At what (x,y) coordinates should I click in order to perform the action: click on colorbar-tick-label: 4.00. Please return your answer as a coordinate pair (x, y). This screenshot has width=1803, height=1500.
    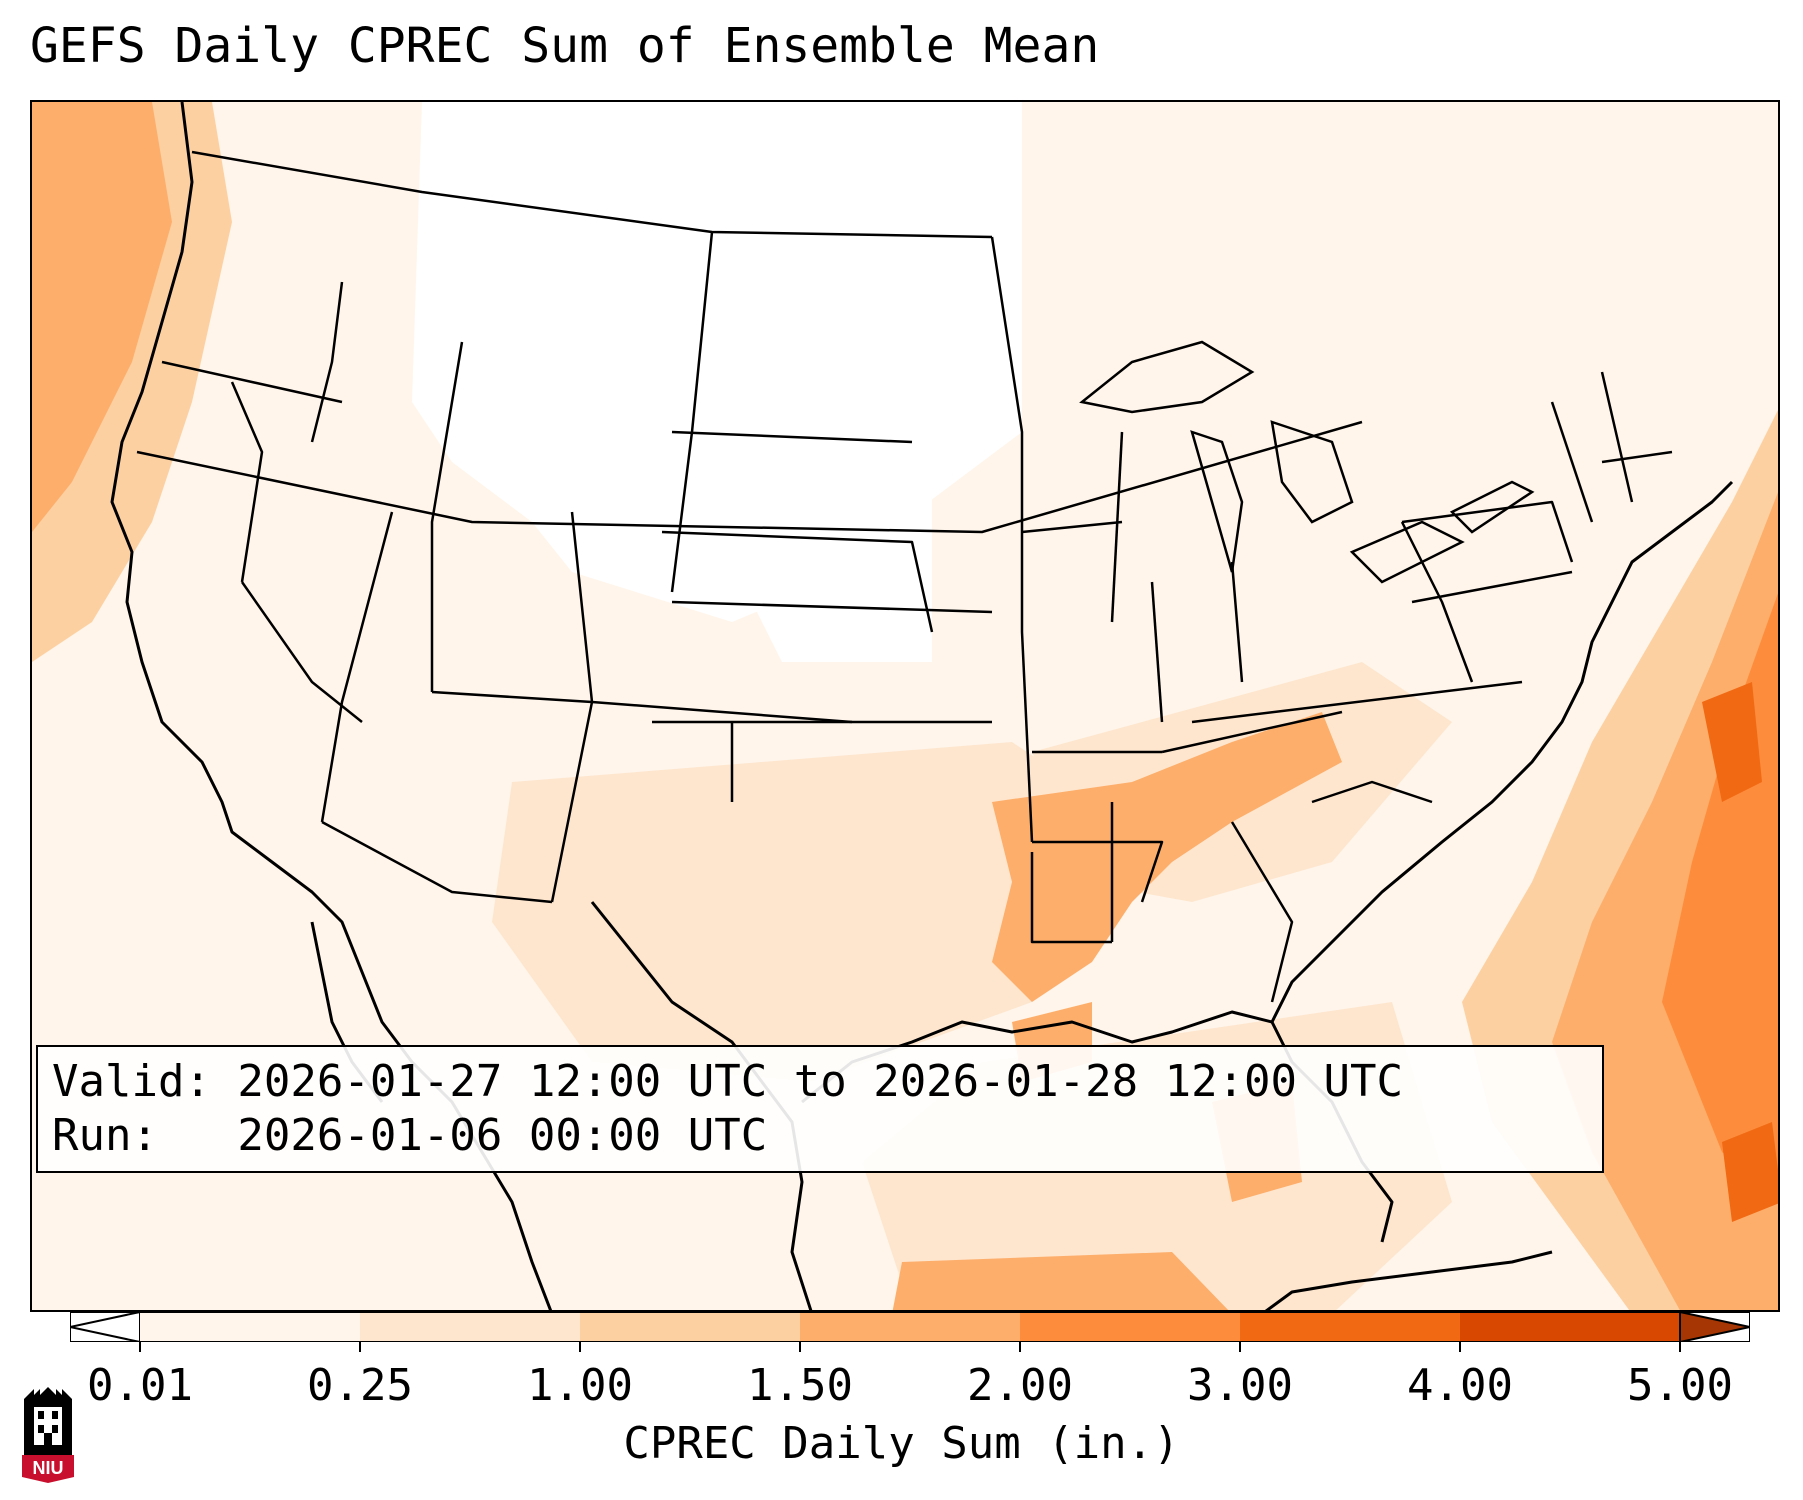
    Looking at the image, I should click on (1460, 1385).